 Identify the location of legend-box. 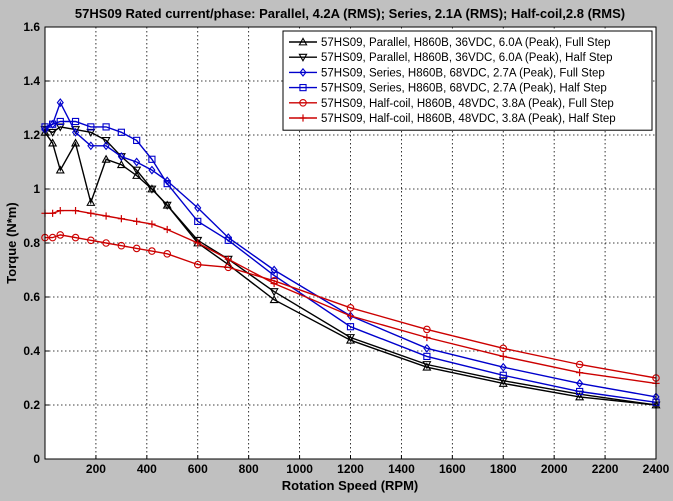
(467, 80).